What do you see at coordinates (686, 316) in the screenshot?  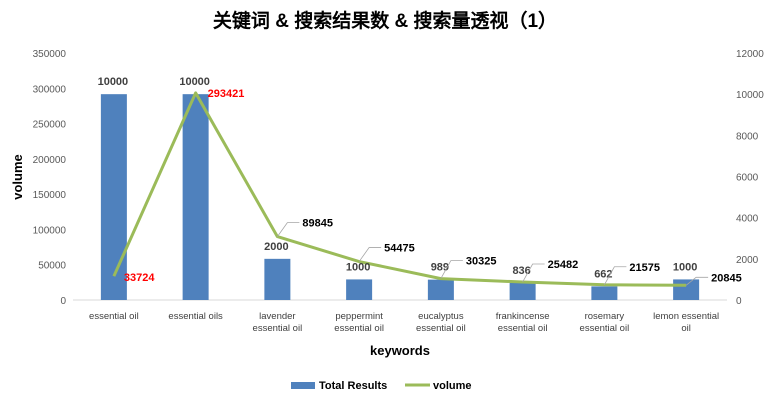 I see `x-axis-tick-label-line: lemon essential` at bounding box center [686, 316].